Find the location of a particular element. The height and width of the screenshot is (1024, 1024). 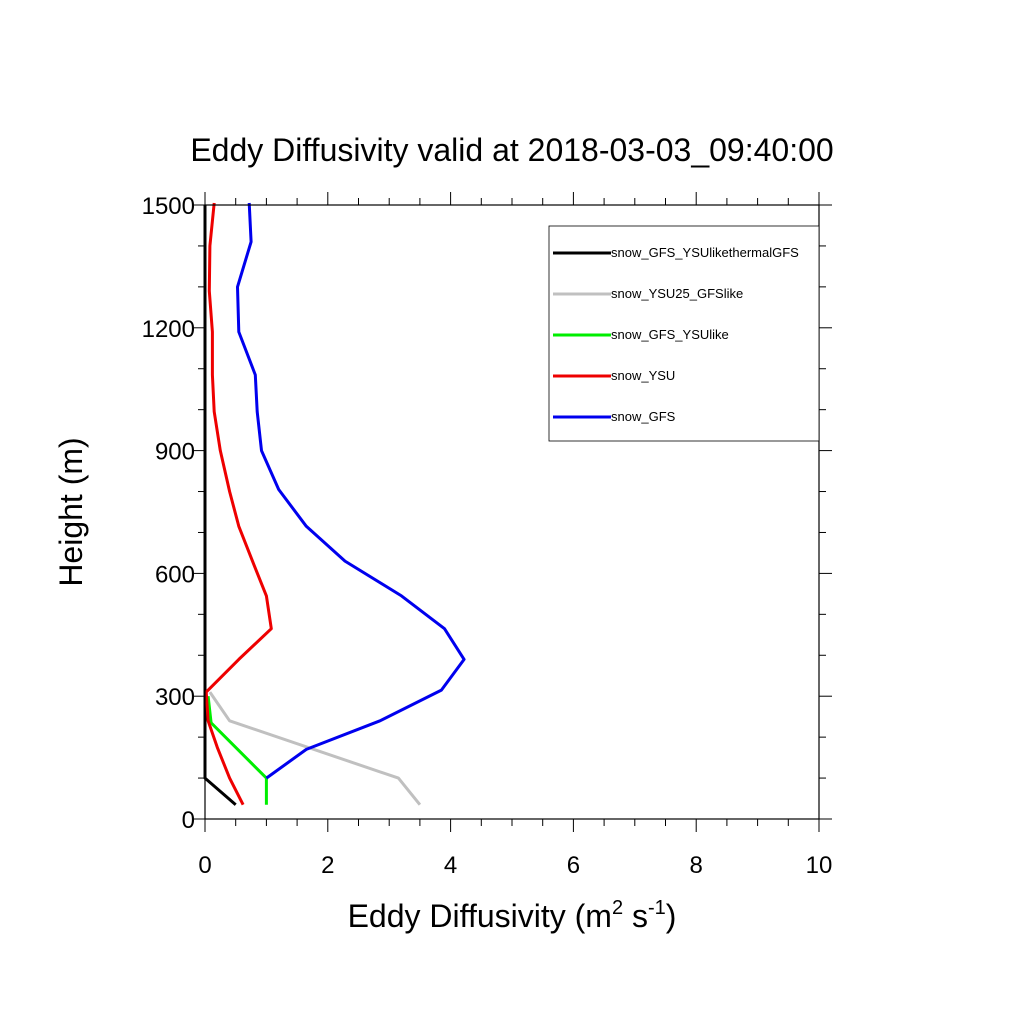

x-axis-title-sup-1: 2 is located at coordinates (617, 908).